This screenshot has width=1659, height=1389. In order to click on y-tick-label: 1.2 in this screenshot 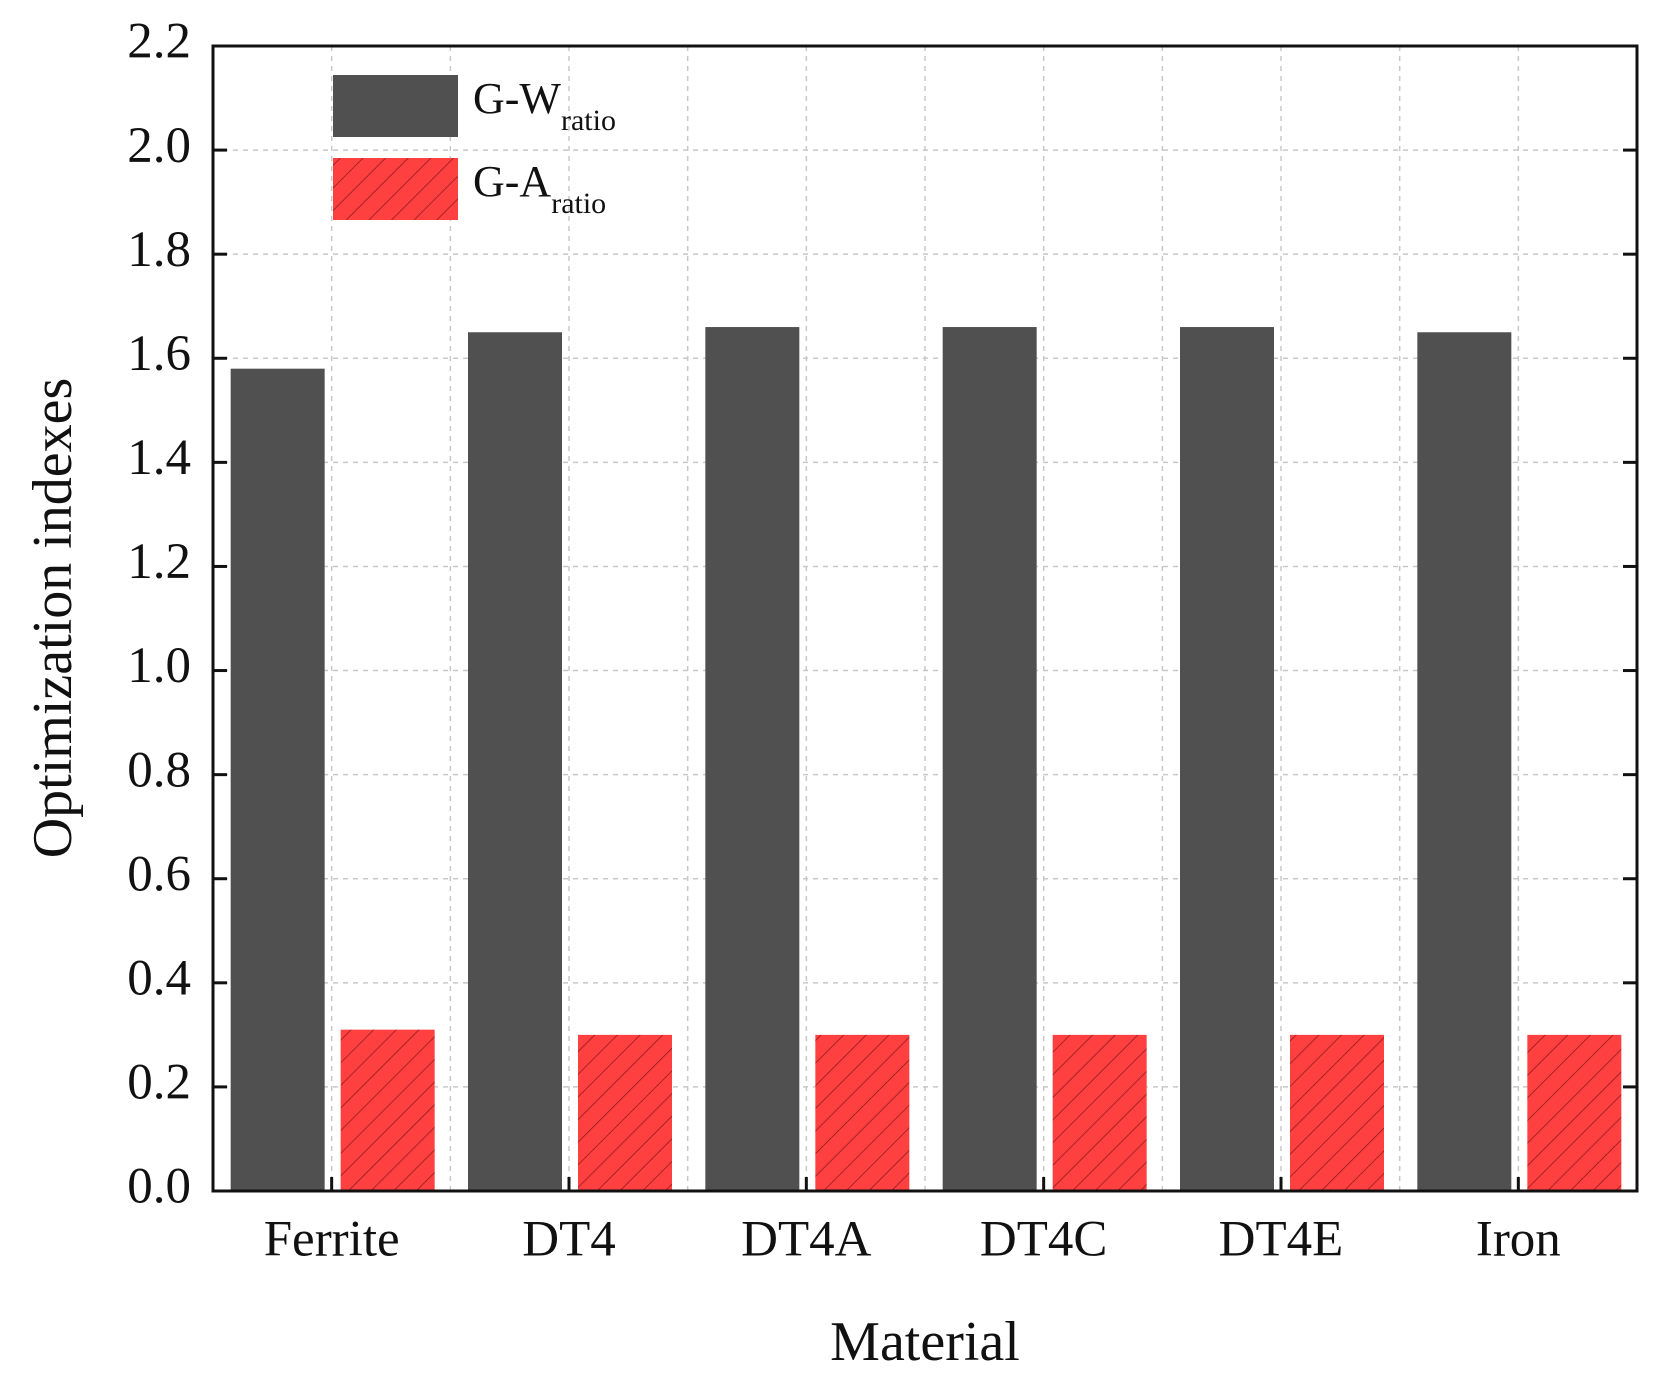, I will do `click(159, 562)`.